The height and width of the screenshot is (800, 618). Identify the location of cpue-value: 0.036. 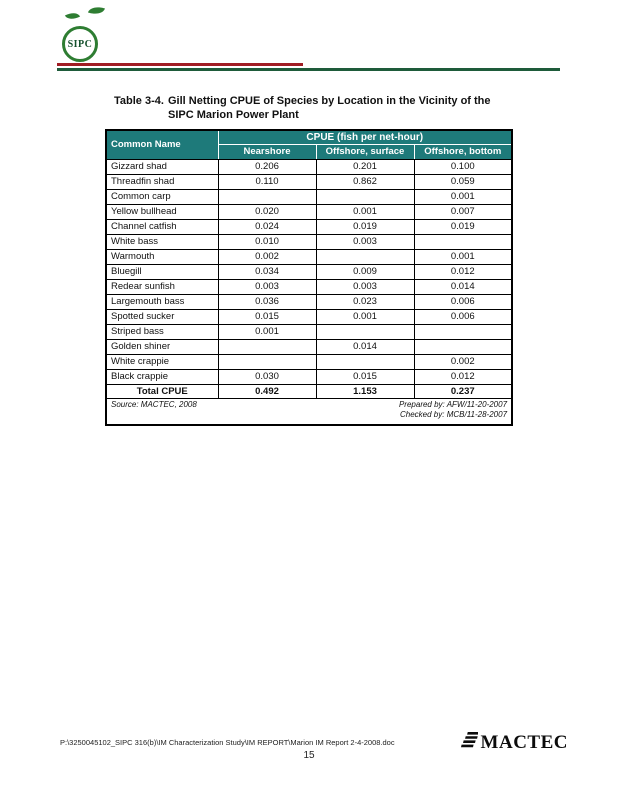
(267, 301).